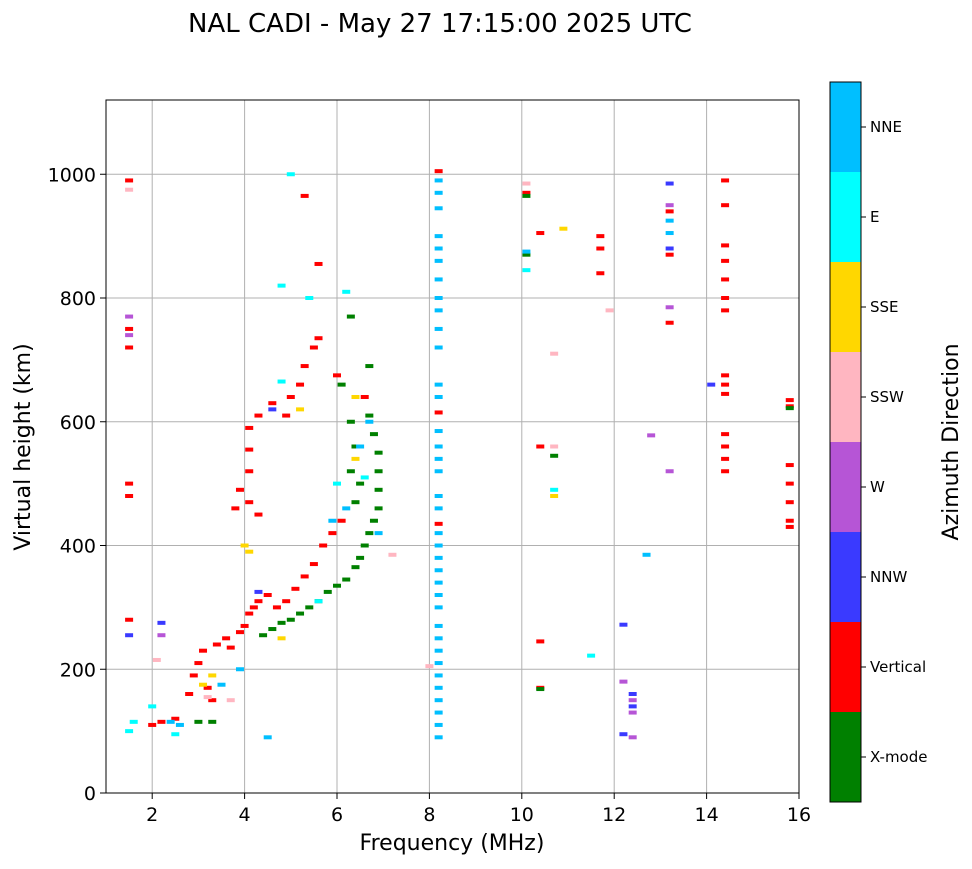 The image size is (972, 869). What do you see at coordinates (707, 815) in the screenshot?
I see `x-tick-label: 14` at bounding box center [707, 815].